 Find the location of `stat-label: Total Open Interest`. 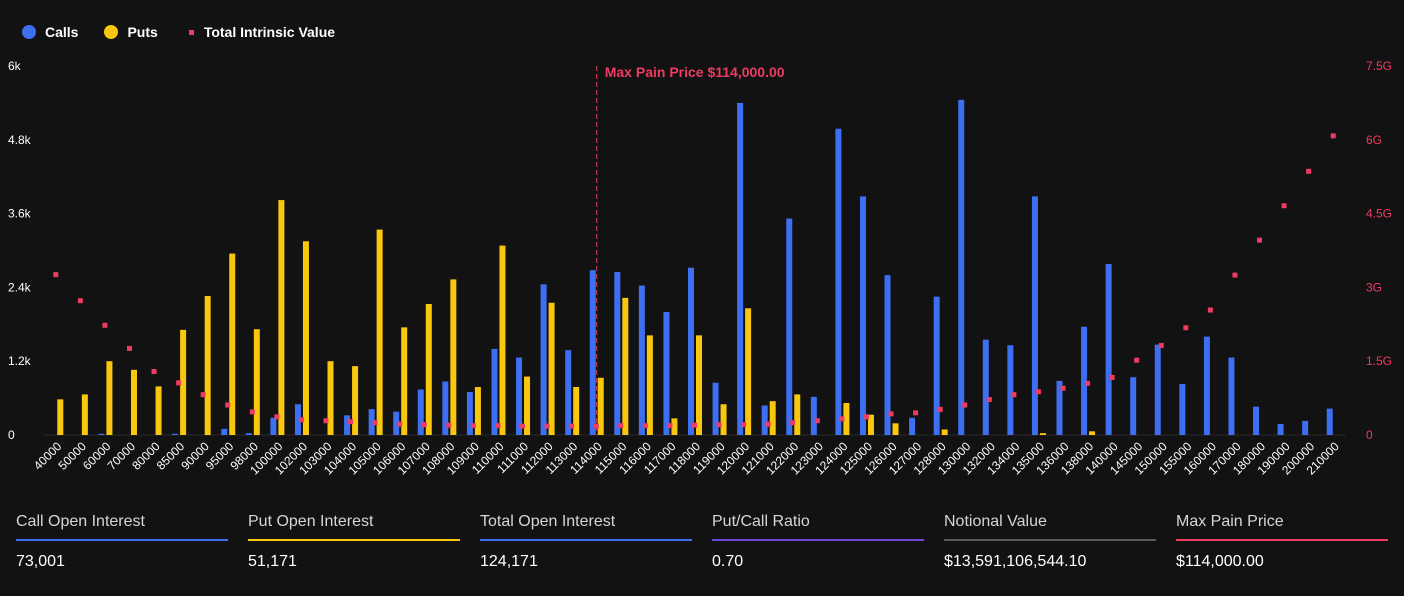

stat-label: Total Open Interest is located at coordinates (548, 521).